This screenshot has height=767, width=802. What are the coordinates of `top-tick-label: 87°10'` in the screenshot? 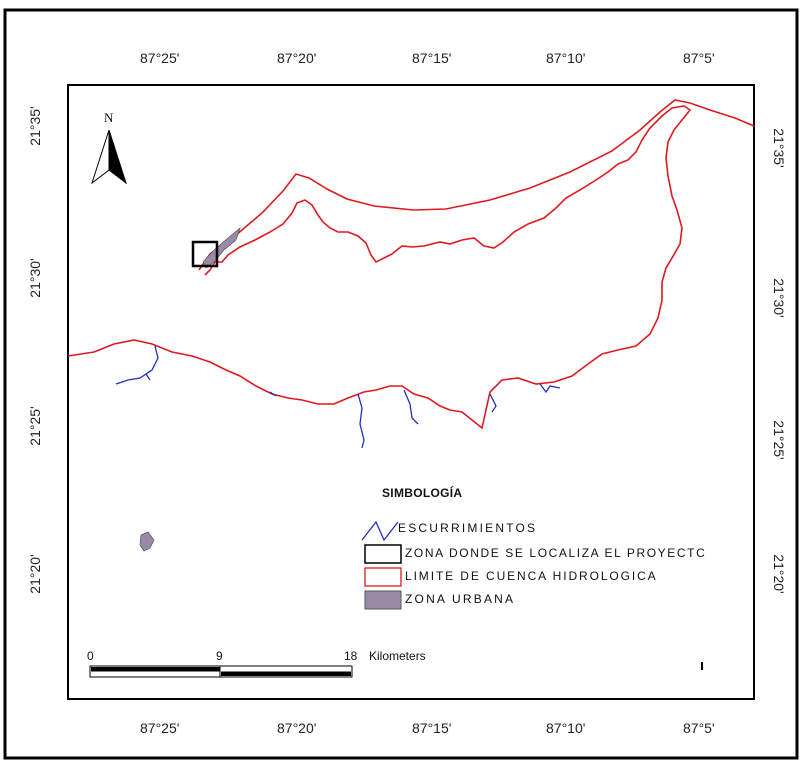 It's located at (566, 58).